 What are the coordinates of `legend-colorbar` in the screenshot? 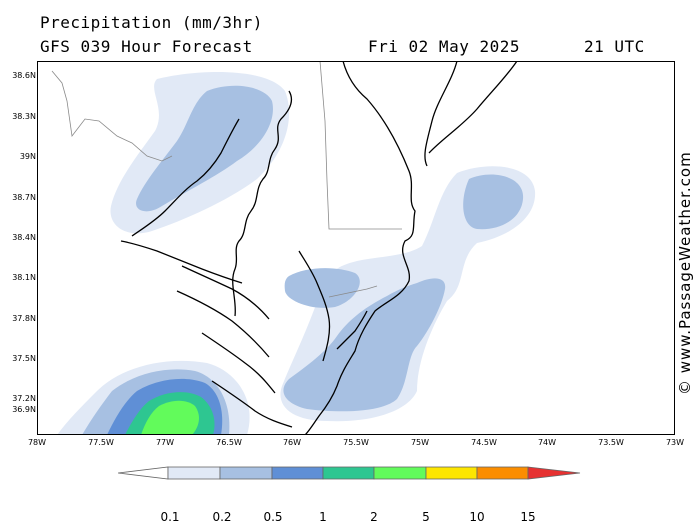 It's located at (349, 473).